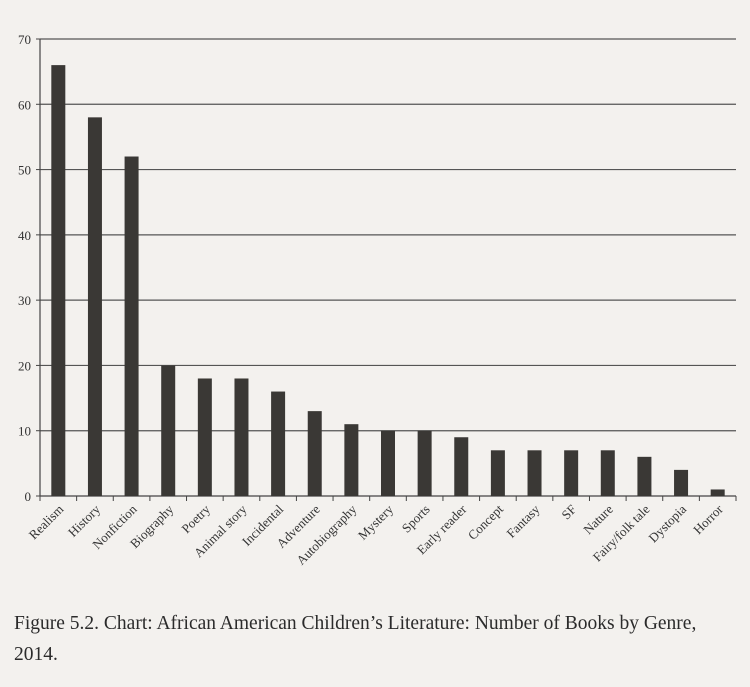 Image resolution: width=750 pixels, height=687 pixels. What do you see at coordinates (131, 326) in the screenshot?
I see `bar-nonfiction` at bounding box center [131, 326].